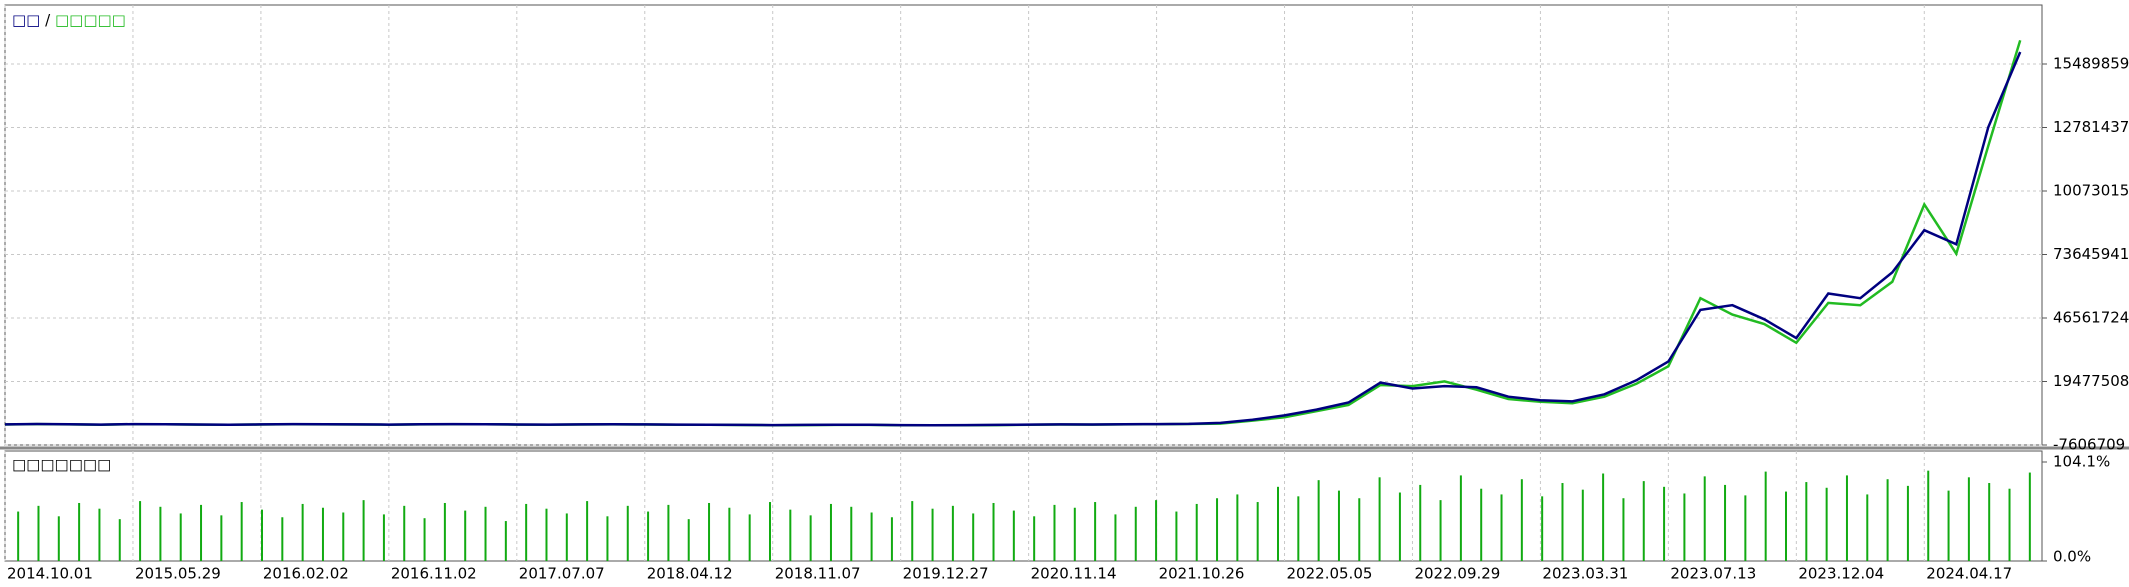  What do you see at coordinates (1969, 574) in the screenshot?
I see `x-tick-label: 2024.04.17` at bounding box center [1969, 574].